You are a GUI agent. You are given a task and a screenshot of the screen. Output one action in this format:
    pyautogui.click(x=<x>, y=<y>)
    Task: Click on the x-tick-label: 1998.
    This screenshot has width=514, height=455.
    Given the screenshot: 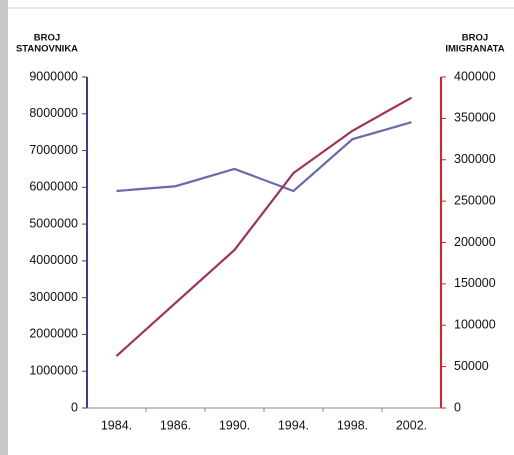 What is the action you would take?
    pyautogui.click(x=352, y=425)
    